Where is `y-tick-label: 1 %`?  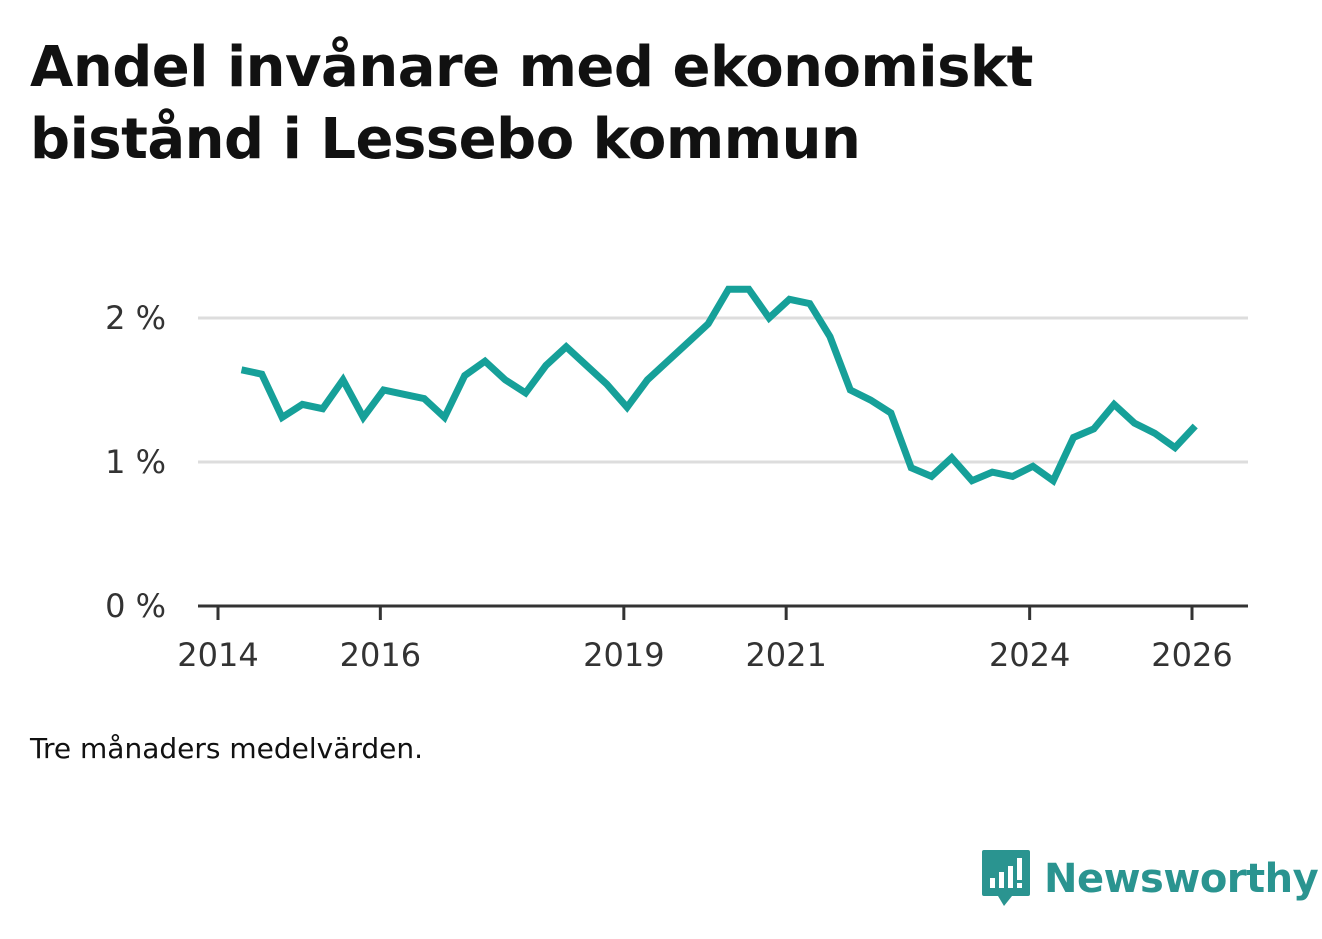 y-tick-label: 1 % is located at coordinates (135, 462).